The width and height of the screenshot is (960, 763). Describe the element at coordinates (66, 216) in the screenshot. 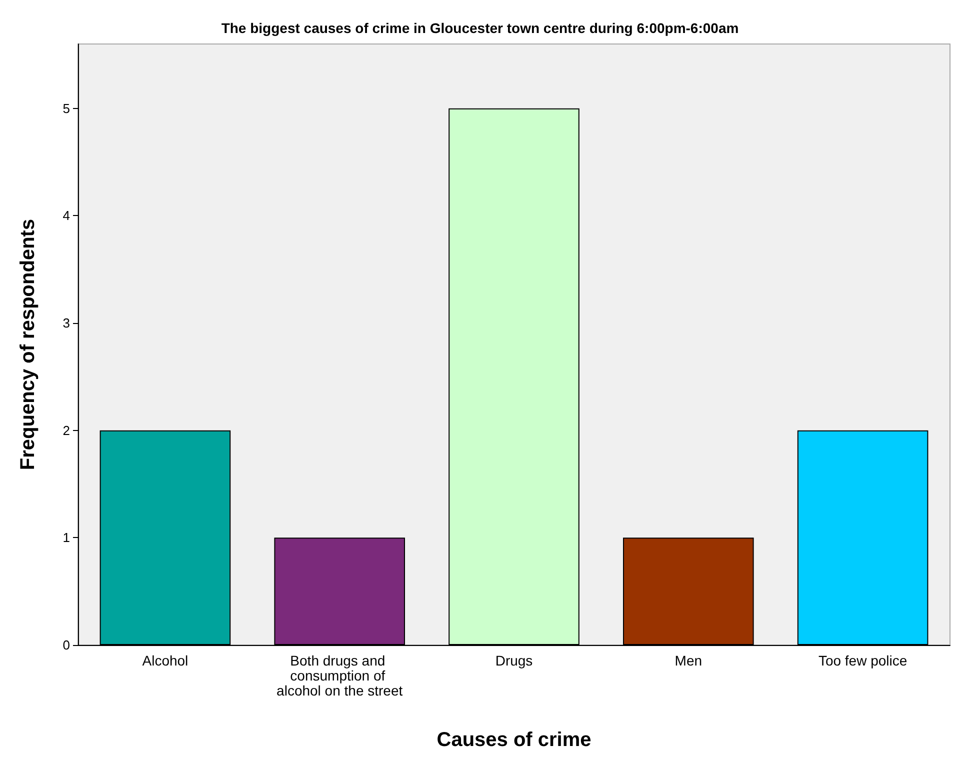

I see `y-tick-label: 4` at that location.